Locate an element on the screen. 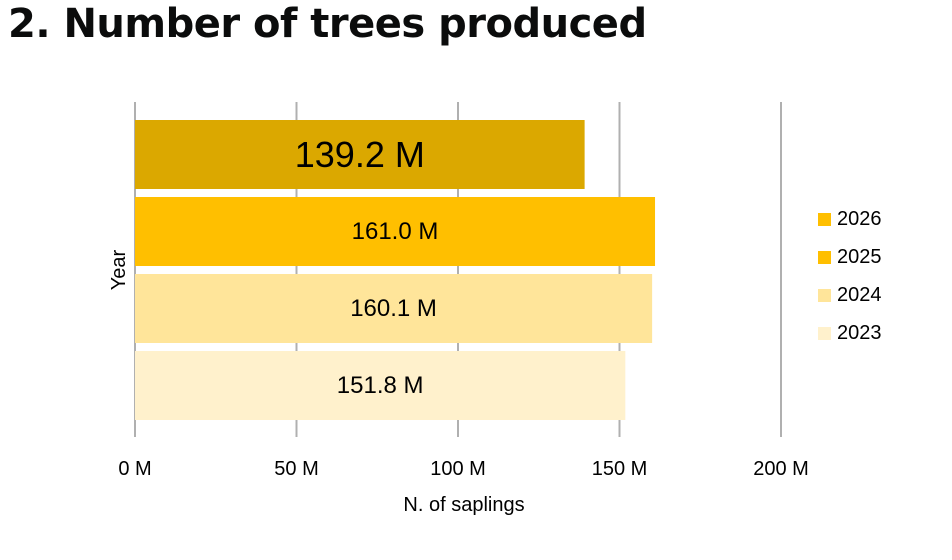  data-labels: 139.2 M 161.0 M 160.1 M 151.8 M is located at coordinates (367, 266).